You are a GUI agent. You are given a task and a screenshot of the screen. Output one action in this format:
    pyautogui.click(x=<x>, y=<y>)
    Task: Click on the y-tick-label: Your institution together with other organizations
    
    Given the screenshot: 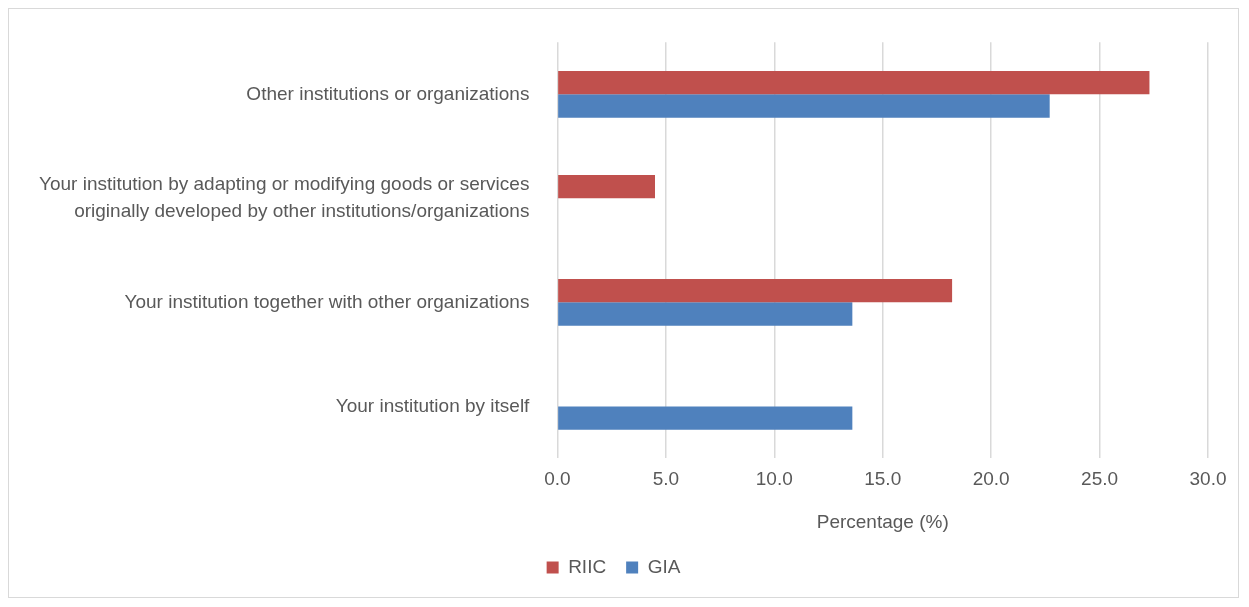 What is the action you would take?
    pyautogui.click(x=327, y=301)
    